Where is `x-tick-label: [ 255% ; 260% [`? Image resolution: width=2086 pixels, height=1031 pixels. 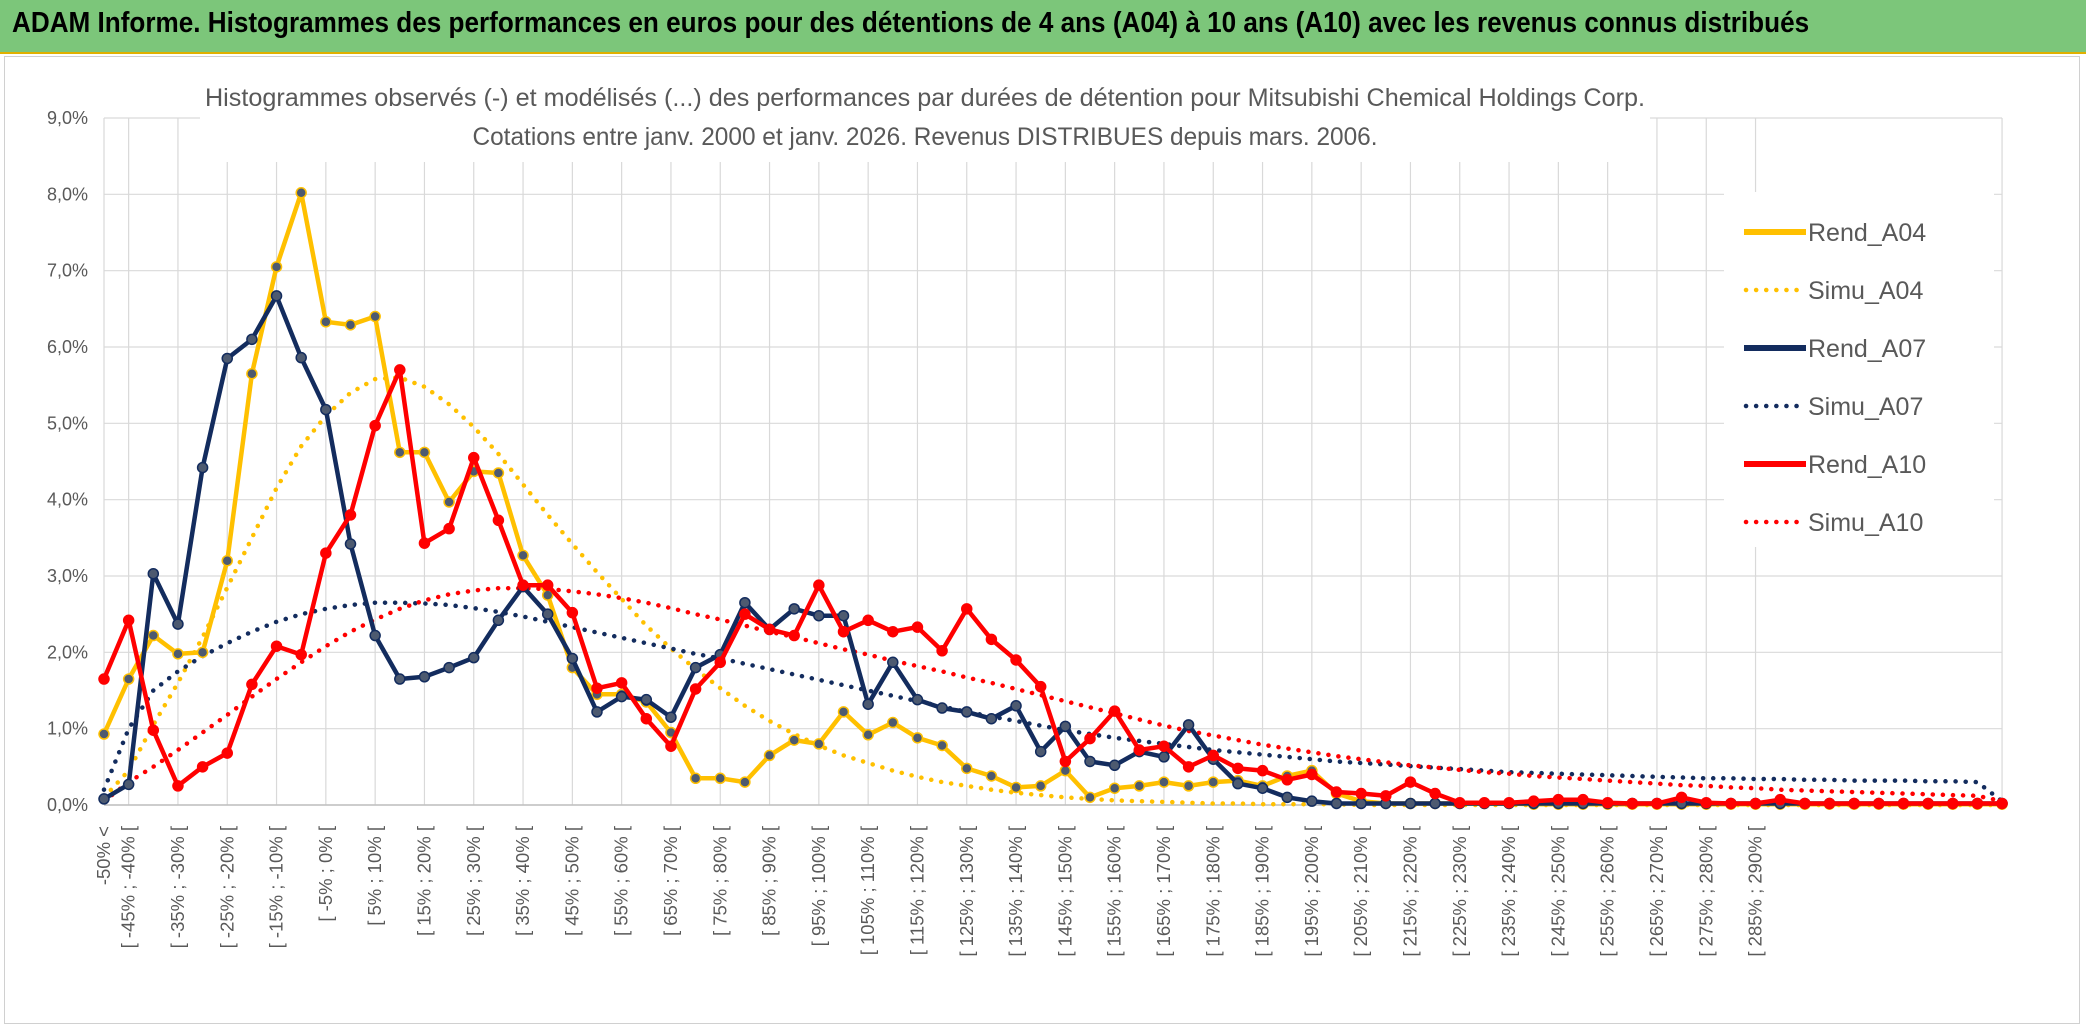 x-tick-label: [ 255% ; 260% [ is located at coordinates (1607, 891).